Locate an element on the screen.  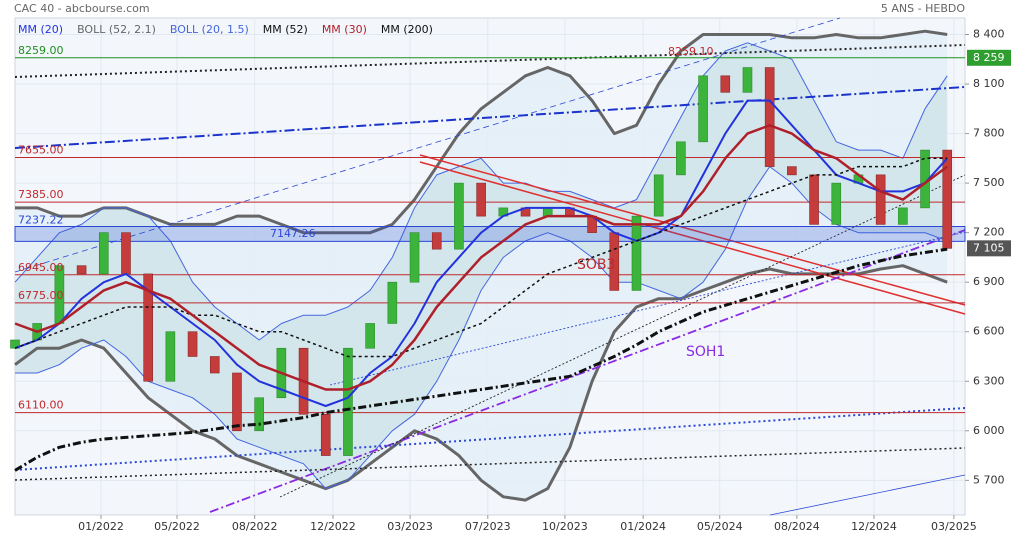
x-tick-label: 07/2023 is located at coordinates (488, 526).